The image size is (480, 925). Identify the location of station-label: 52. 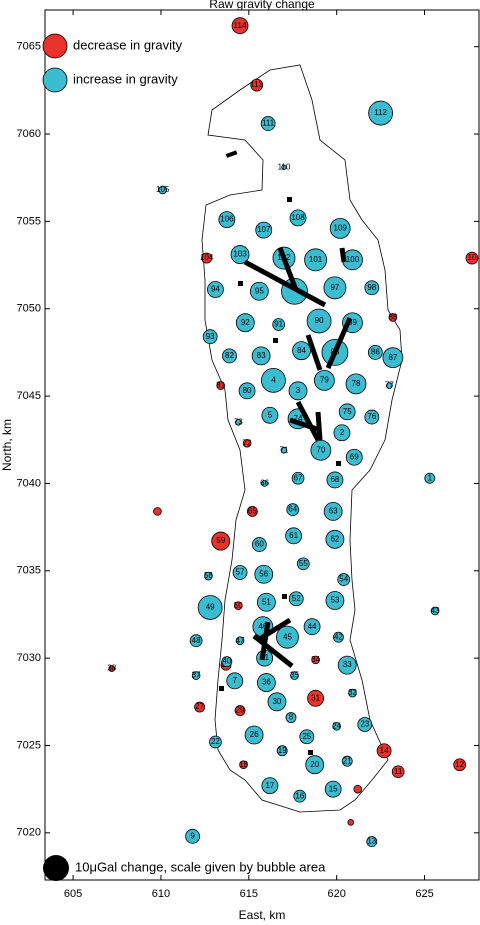
(296, 598).